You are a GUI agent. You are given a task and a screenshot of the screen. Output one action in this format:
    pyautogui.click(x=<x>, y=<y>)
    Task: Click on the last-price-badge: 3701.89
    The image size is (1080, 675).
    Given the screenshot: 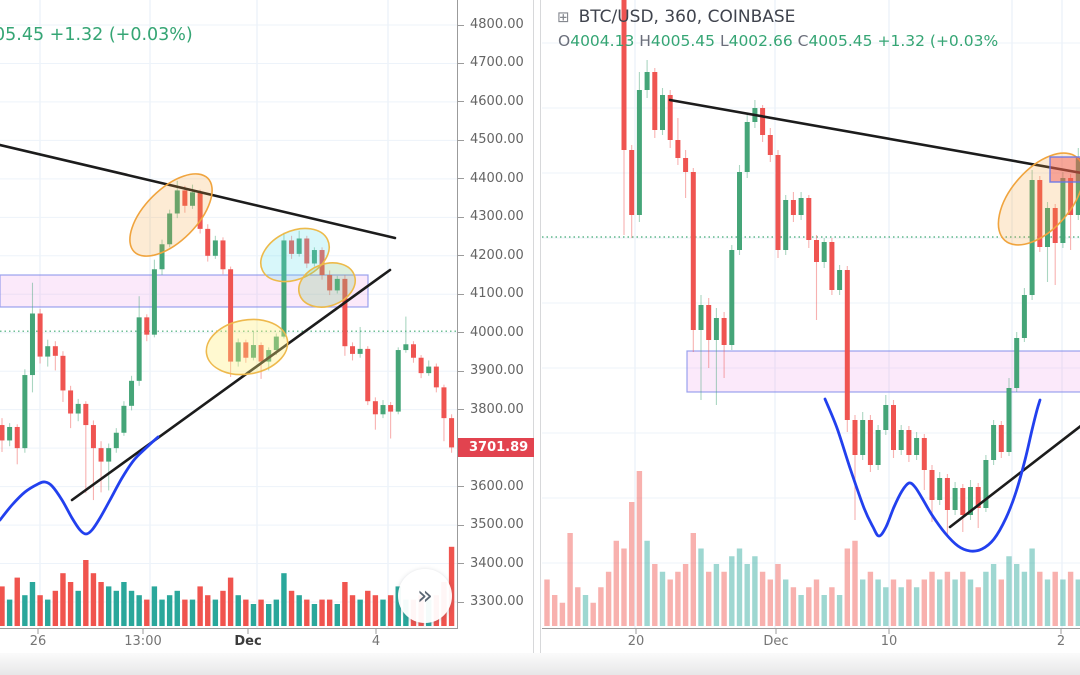 What is the action you would take?
    pyautogui.click(x=496, y=447)
    